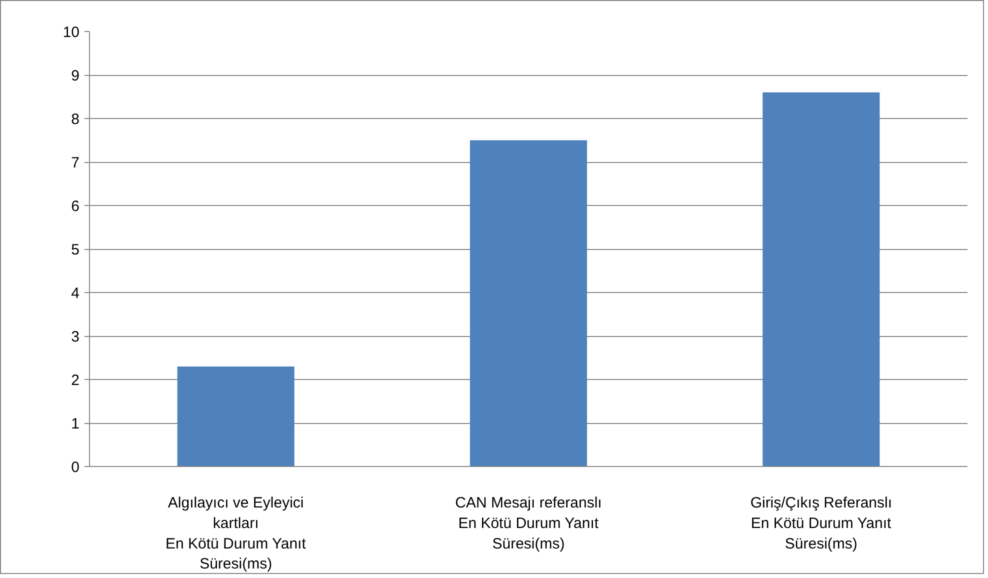 The width and height of the screenshot is (988, 578). Describe the element at coordinates (75, 424) in the screenshot. I see `y-tick-label: 1` at that location.